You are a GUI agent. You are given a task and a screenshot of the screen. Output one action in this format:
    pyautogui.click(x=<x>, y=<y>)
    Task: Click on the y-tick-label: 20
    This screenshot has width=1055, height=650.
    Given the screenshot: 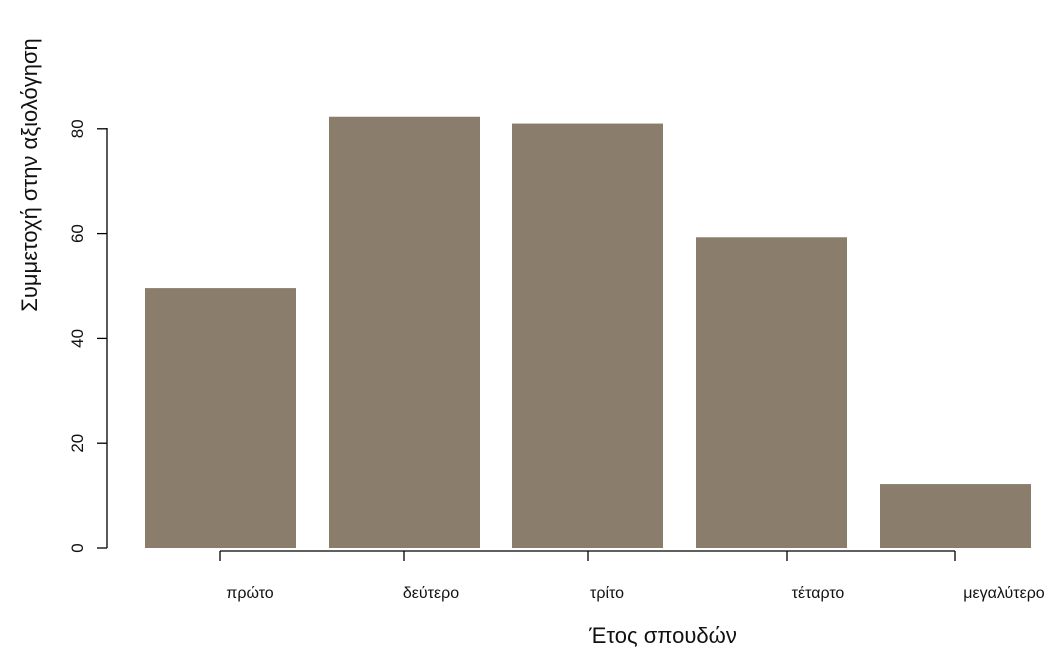 What is the action you would take?
    pyautogui.click(x=77, y=443)
    